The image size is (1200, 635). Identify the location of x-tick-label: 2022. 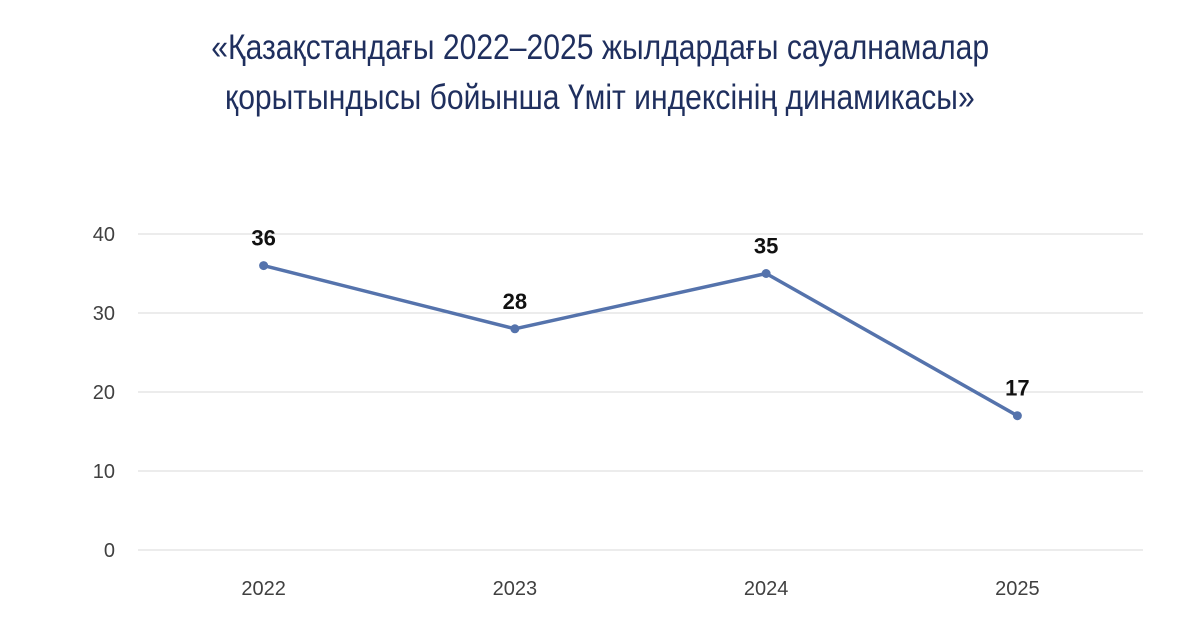
(263, 589).